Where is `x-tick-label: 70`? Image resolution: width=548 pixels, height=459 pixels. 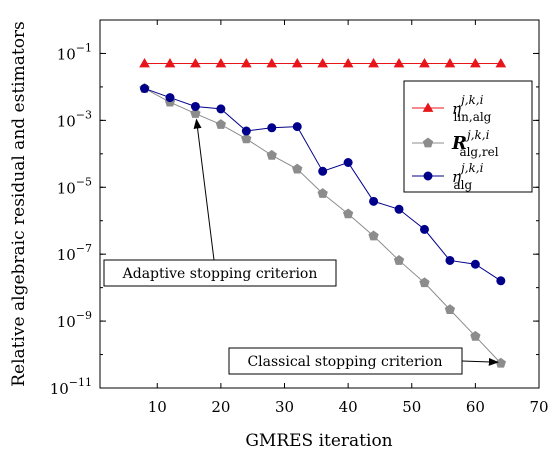 x-tick-label: 70 is located at coordinates (538, 407).